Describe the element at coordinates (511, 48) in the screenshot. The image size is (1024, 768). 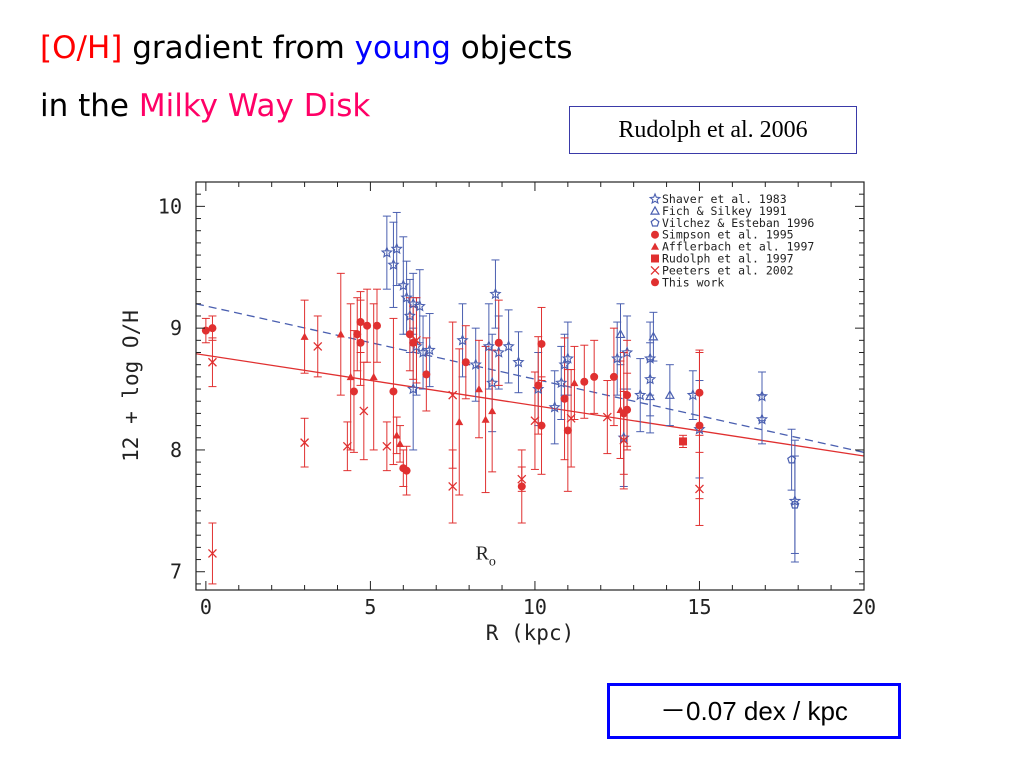
I see `title-objects: objects` at that location.